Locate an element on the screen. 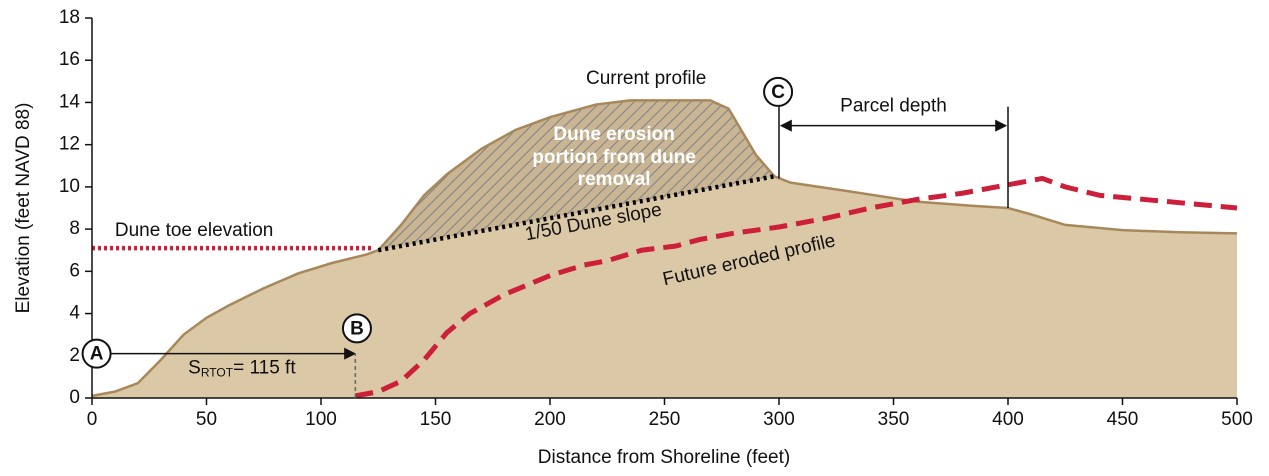 This screenshot has height=476, width=1269. point-label: B is located at coordinates (357, 328).